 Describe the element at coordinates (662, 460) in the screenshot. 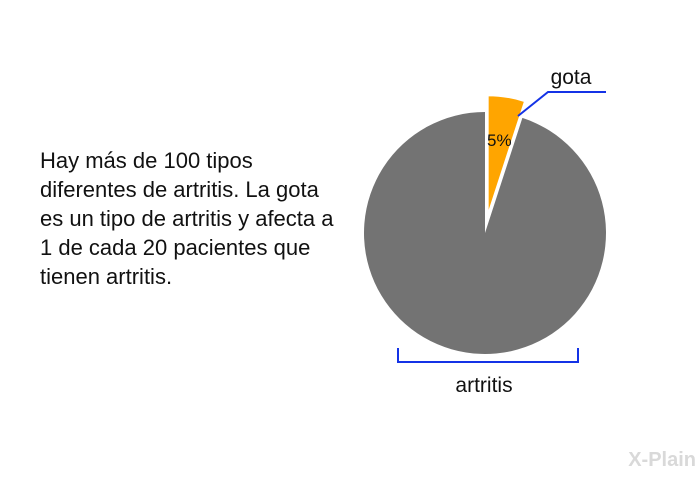

I see `x-plain-logo: X-Plain` at that location.